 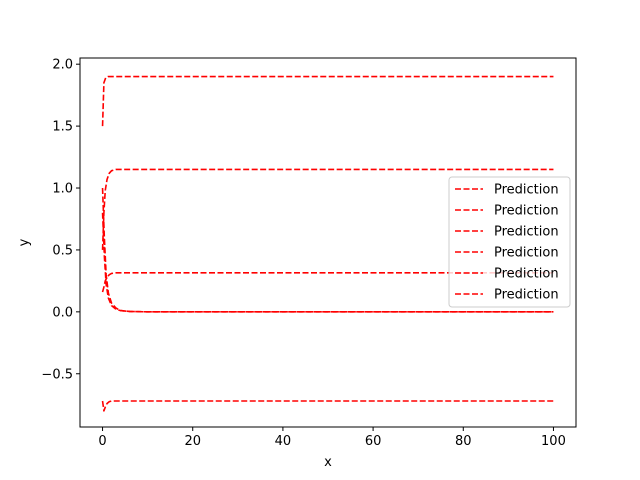 What do you see at coordinates (283, 441) in the screenshot?
I see `x-tick-label: 40` at bounding box center [283, 441].